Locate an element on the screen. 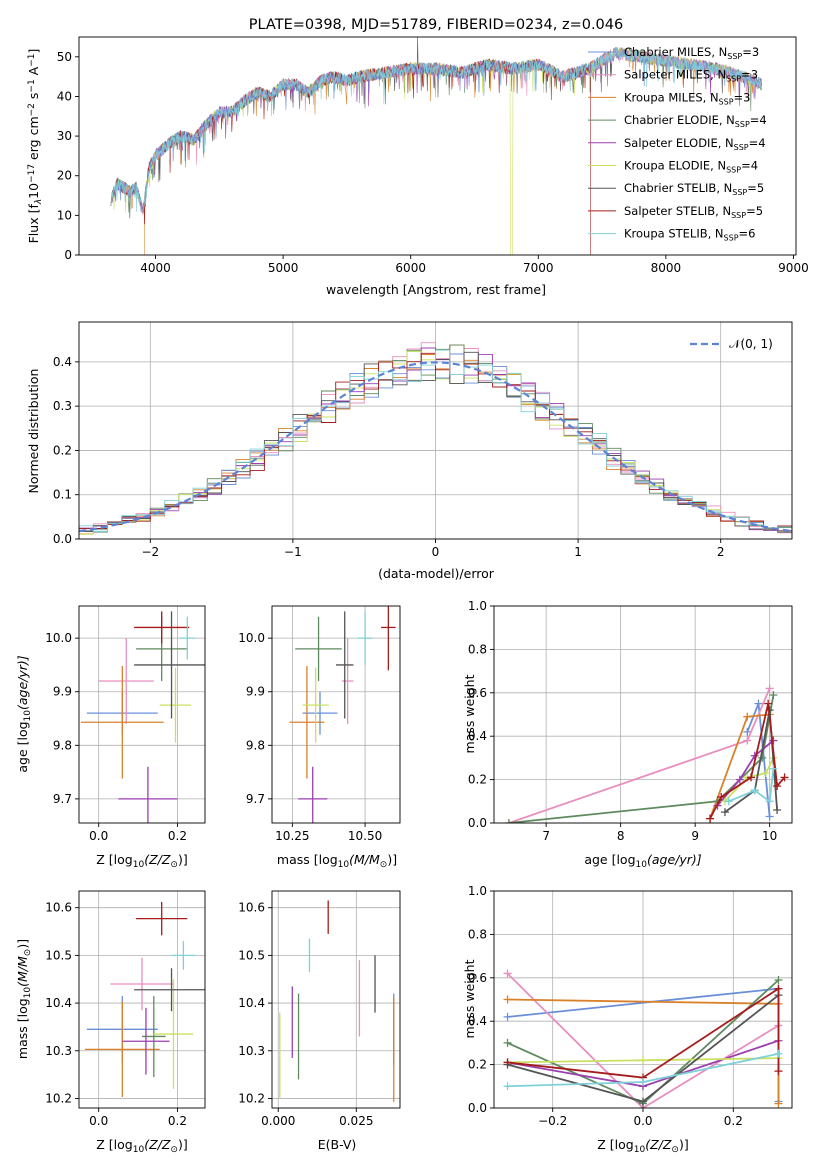 The image size is (819, 1170). spectrum-xtick-label: 7000 is located at coordinates (538, 268).